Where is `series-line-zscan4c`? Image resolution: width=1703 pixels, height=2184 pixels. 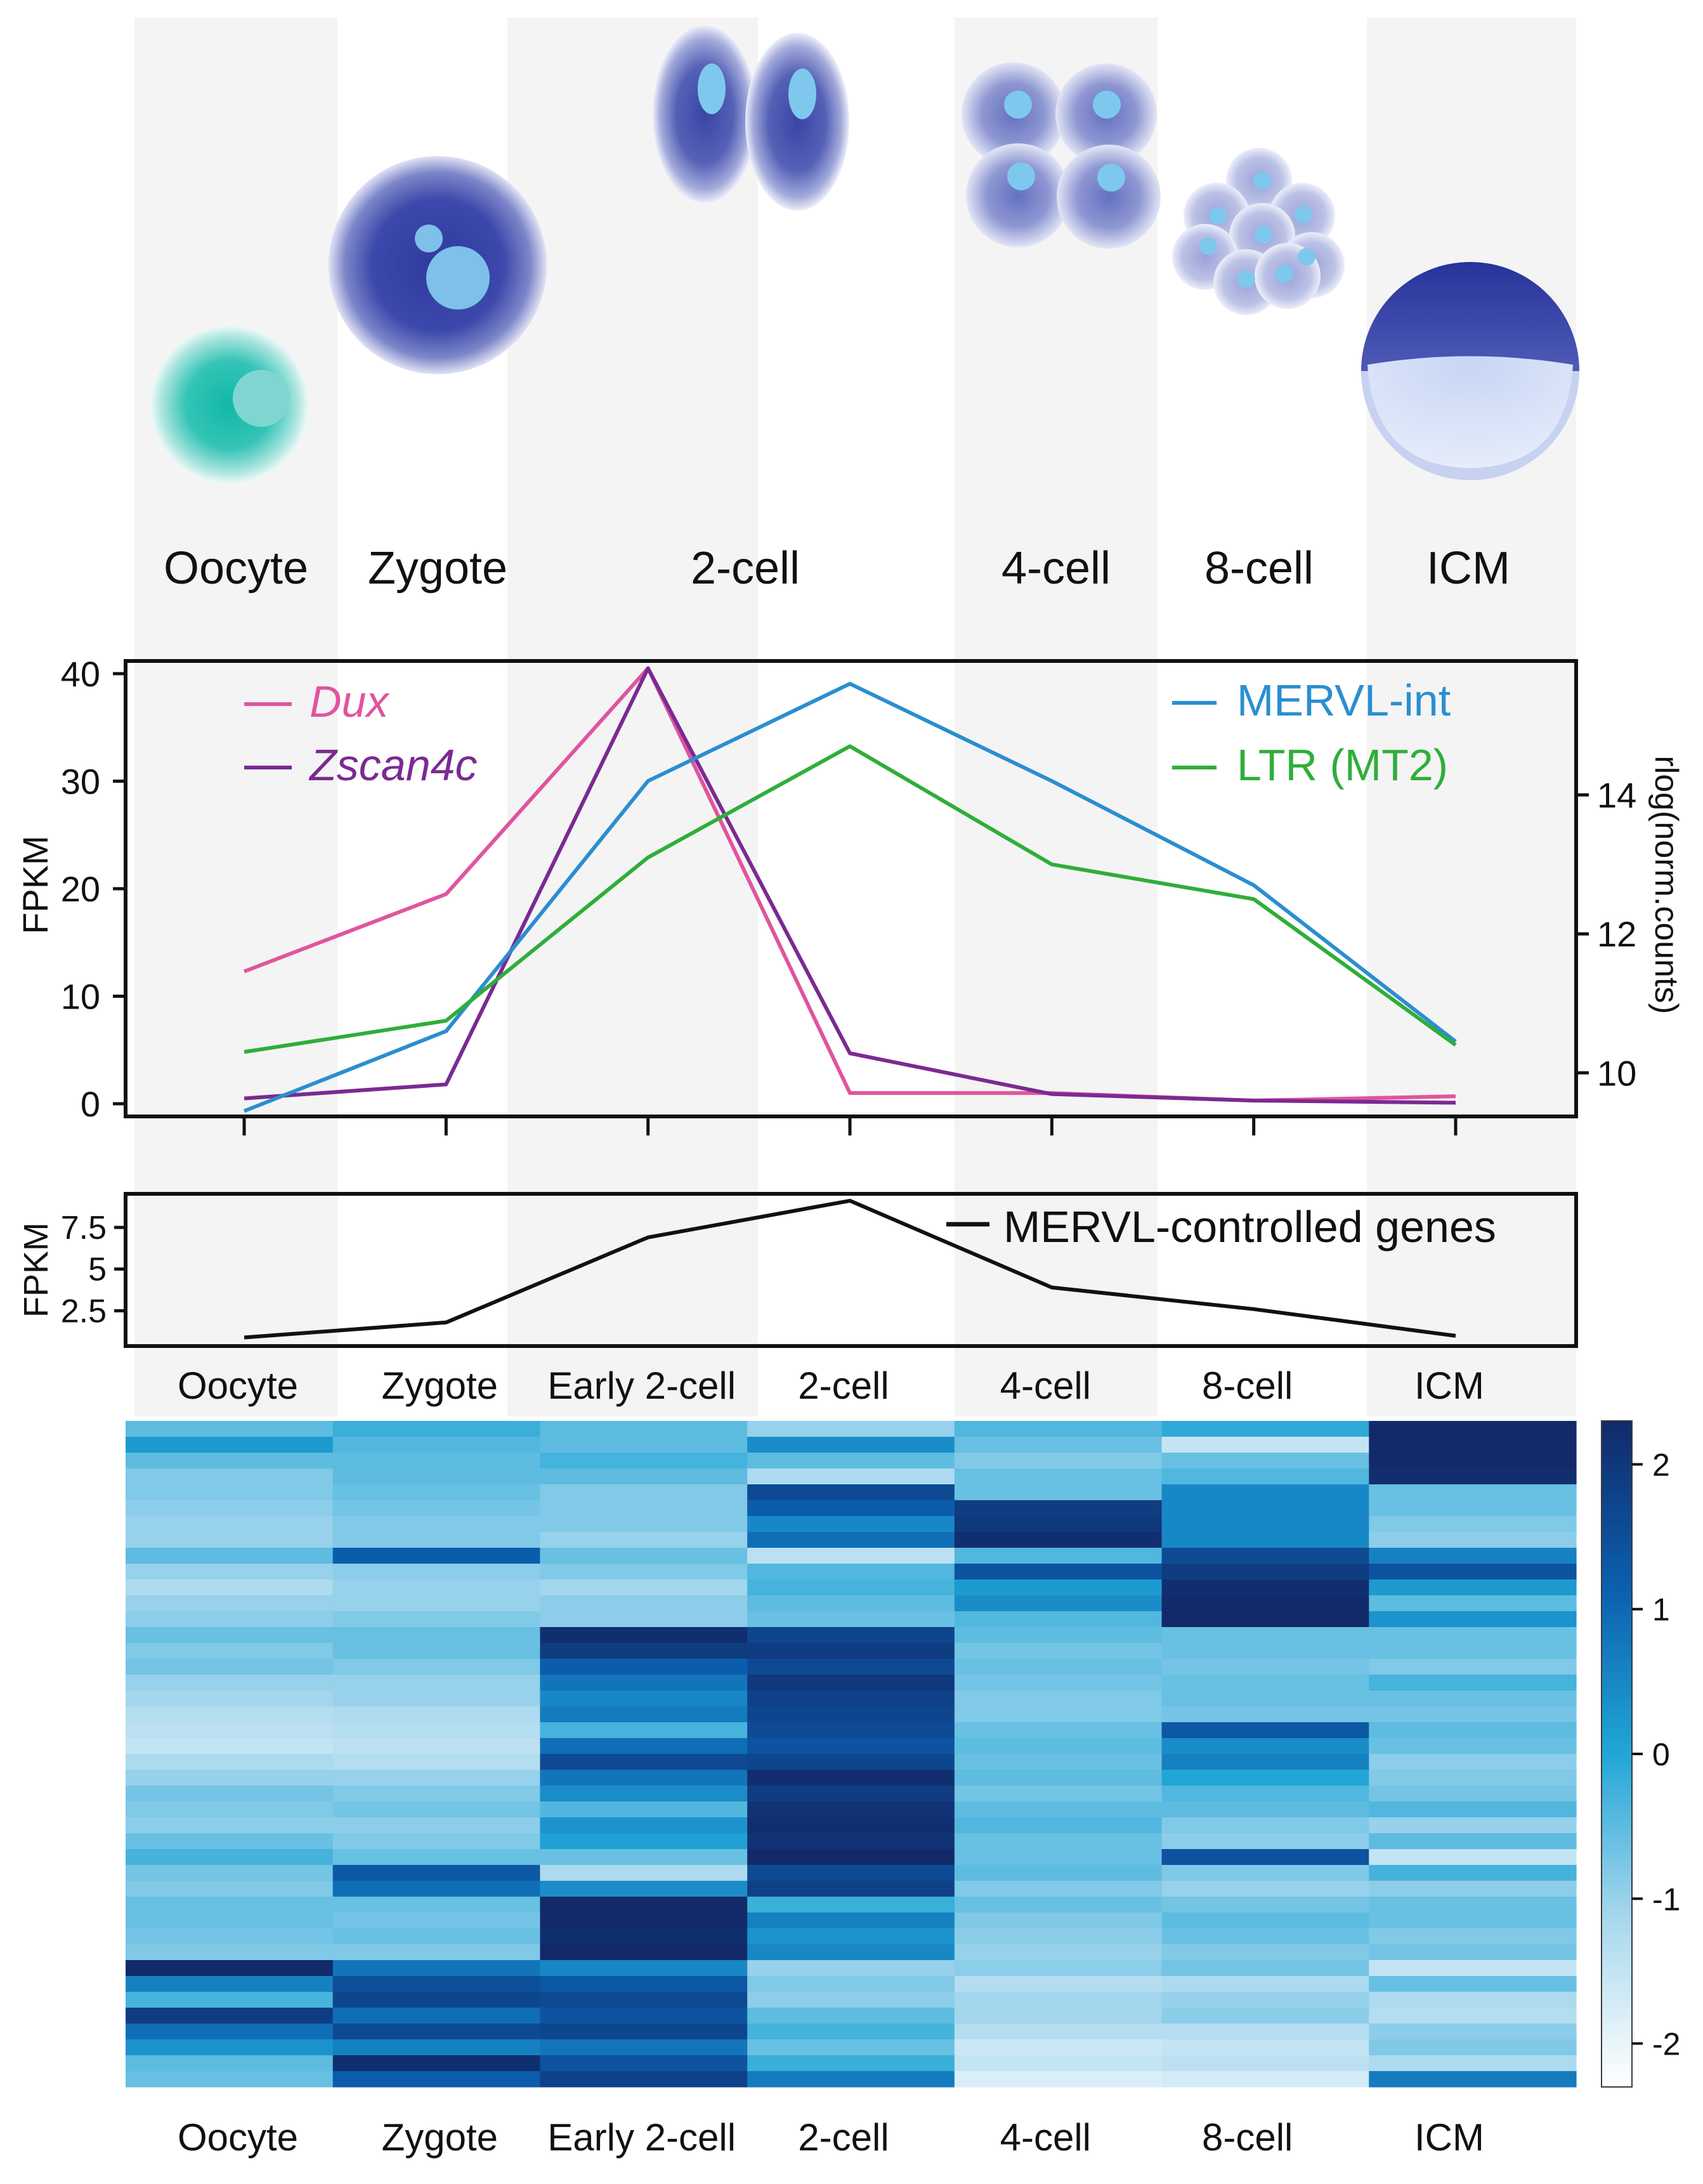
series-line-zscan4c is located at coordinates (850, 885).